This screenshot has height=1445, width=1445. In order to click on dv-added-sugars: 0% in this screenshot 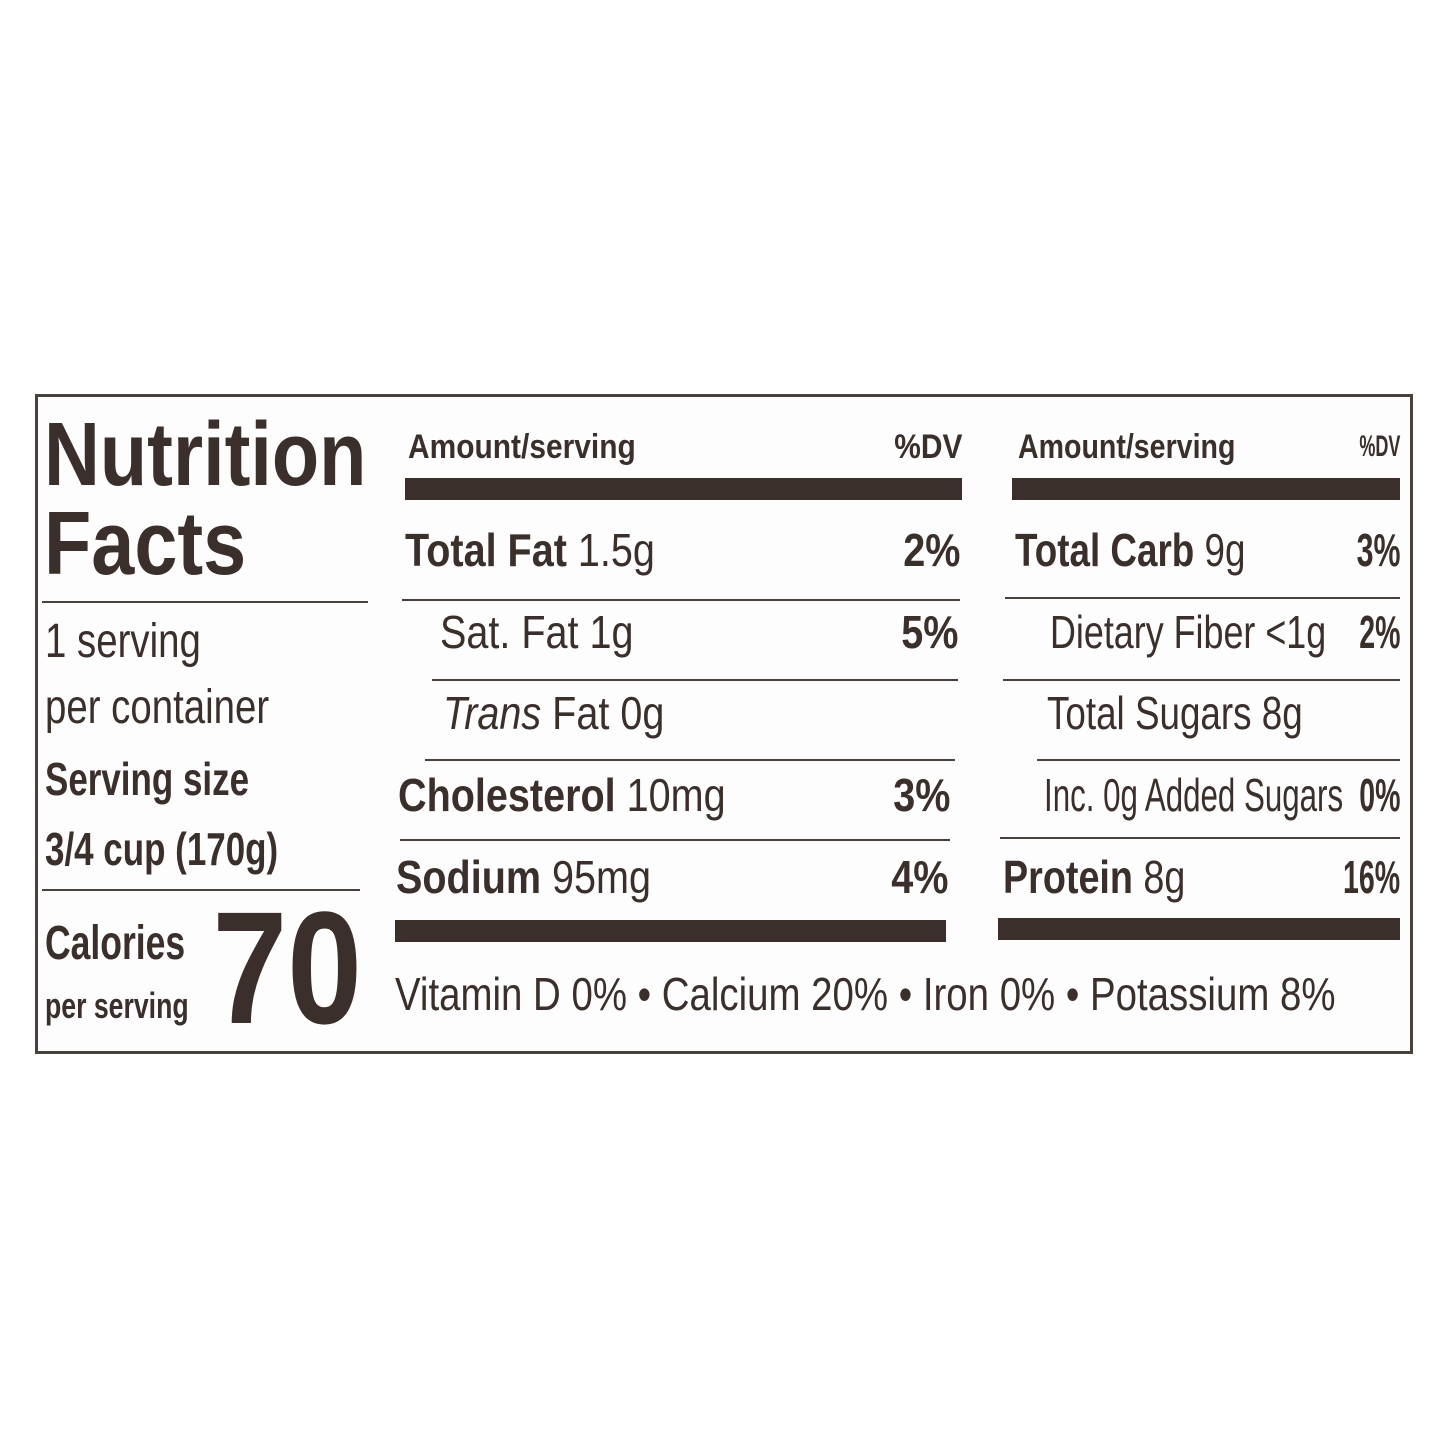, I will do `click(1379, 795)`.